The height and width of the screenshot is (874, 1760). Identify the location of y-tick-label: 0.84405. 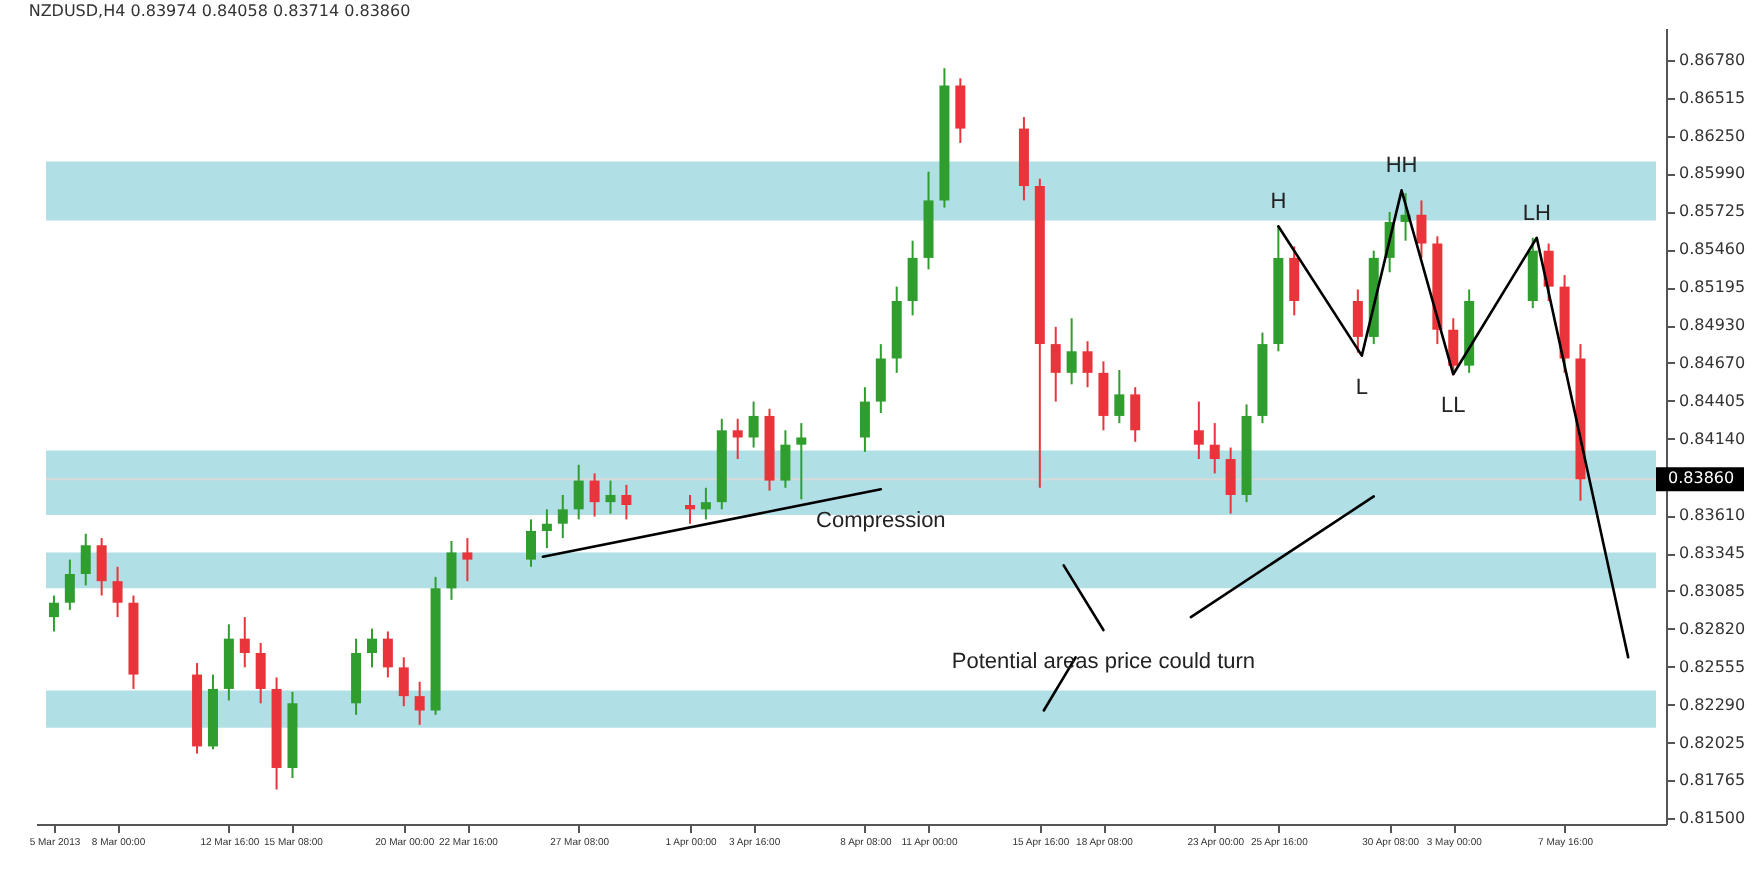
(1712, 400).